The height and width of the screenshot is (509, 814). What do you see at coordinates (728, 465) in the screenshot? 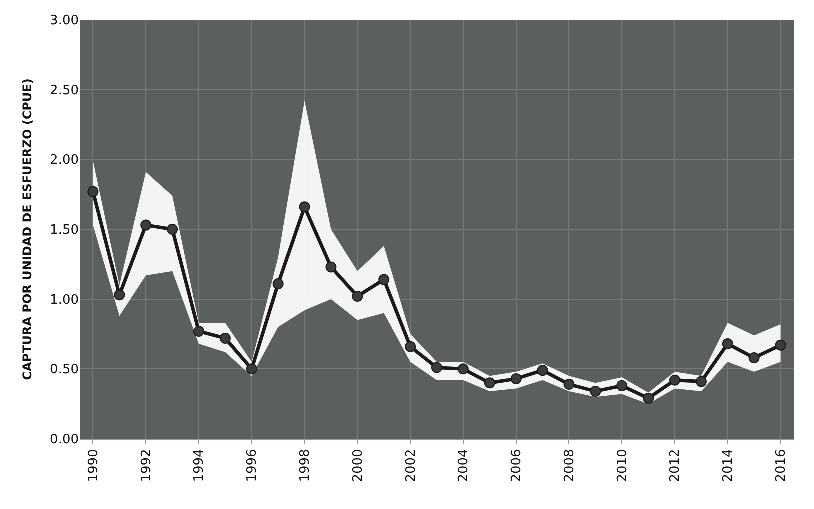
I see `x-tick-label: 2014` at bounding box center [728, 465].